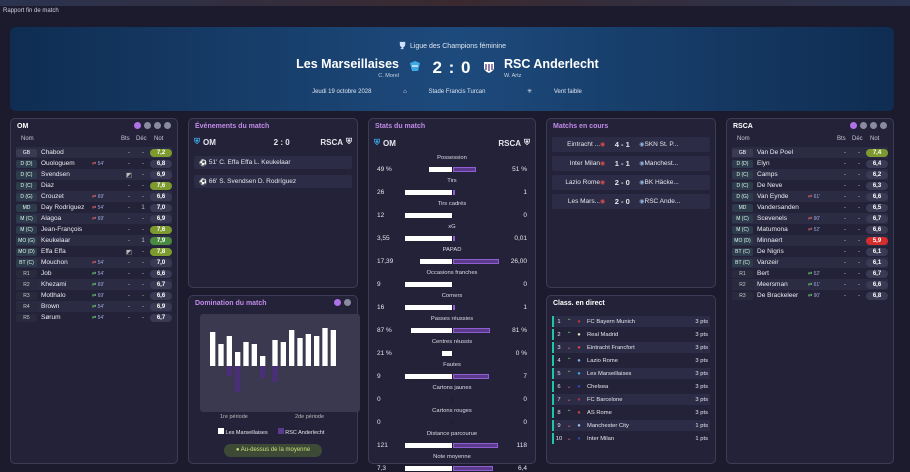 This screenshot has width=910, height=472. Describe the element at coordinates (94, 207) in the screenshot. I see `player-row: MD Day Rodríguez ⇄ 54' -1 7,0` at that location.